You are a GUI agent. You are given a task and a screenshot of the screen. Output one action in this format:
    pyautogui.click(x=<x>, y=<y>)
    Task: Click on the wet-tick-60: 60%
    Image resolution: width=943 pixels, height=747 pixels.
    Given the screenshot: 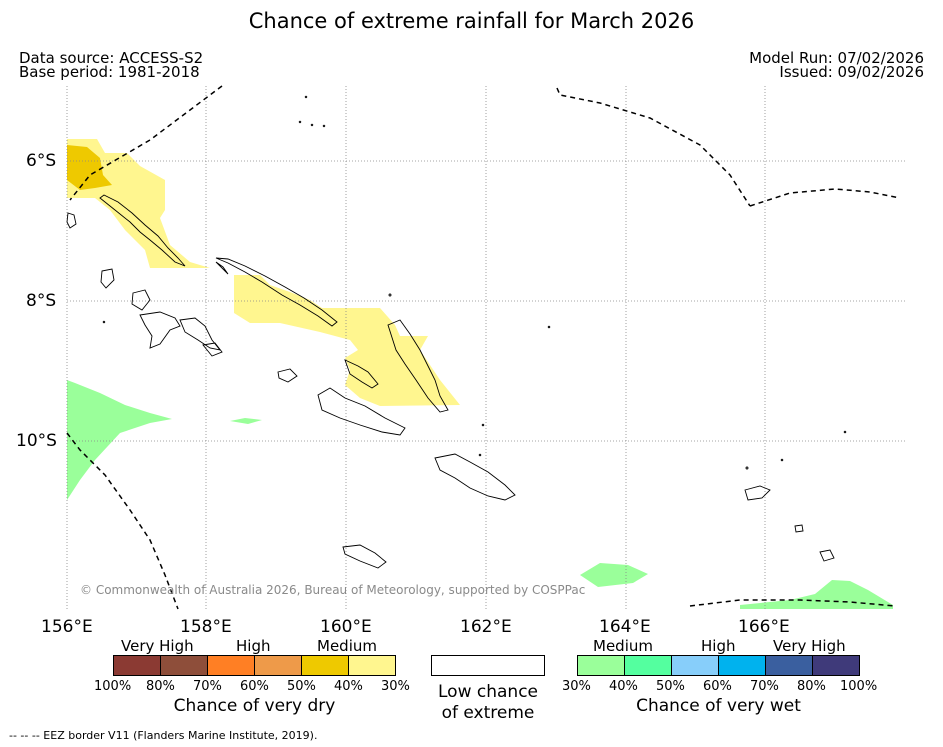 What is the action you would take?
    pyautogui.click(x=717, y=686)
    